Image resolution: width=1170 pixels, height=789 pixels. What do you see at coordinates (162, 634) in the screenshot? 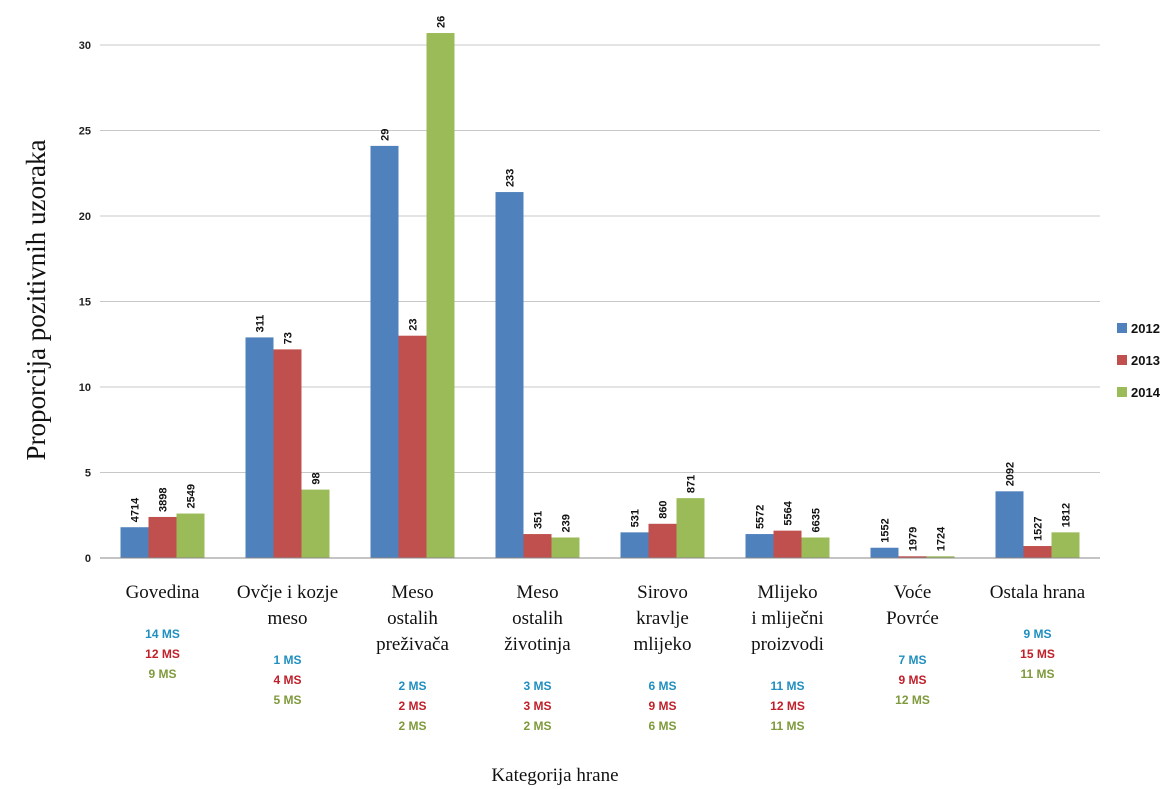
I see `ms-label: 14 MS` at bounding box center [162, 634].